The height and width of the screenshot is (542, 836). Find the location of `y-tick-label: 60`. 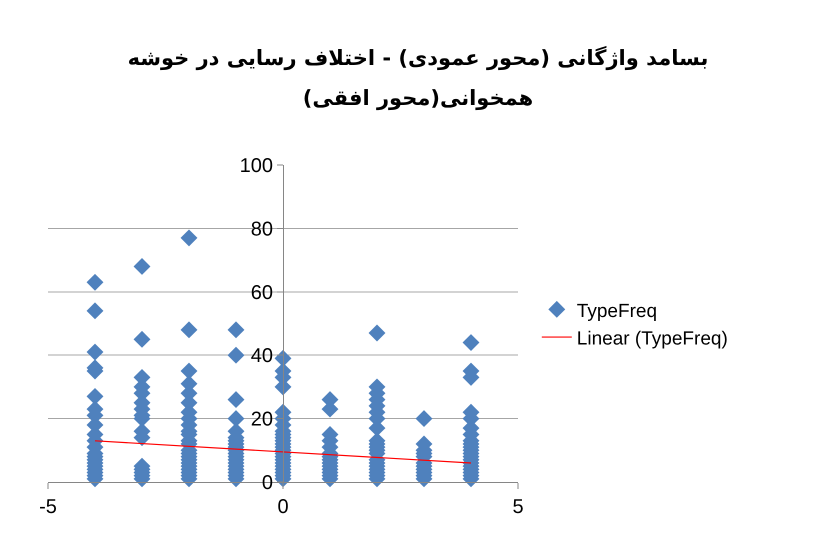

y-tick-label: 60 is located at coordinates (261, 293).